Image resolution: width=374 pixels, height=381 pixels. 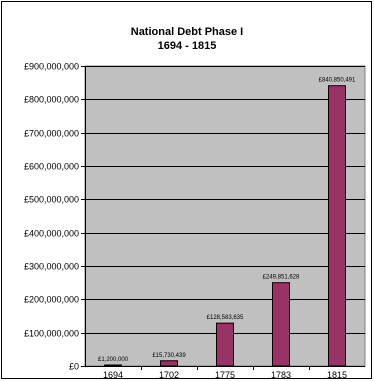 I want to click on data-label: £1,200,000, so click(x=113, y=360).